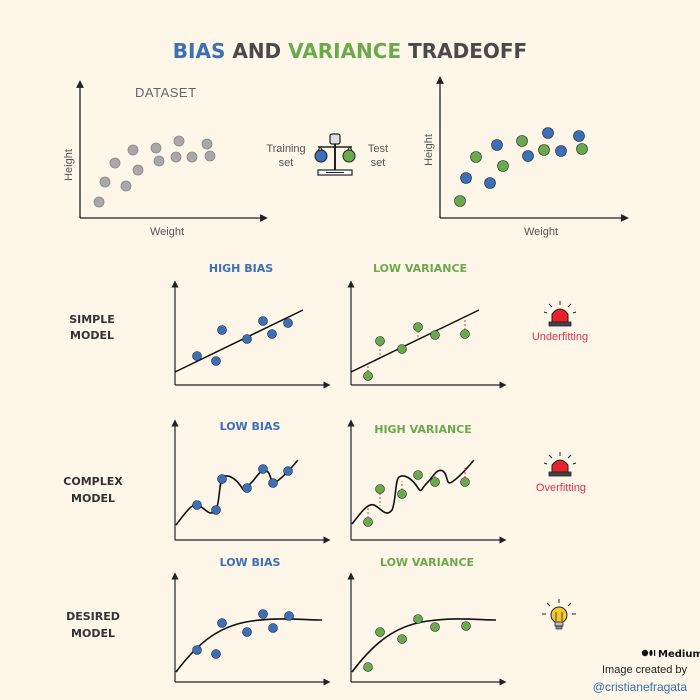  I want to click on lightbulb-icon, so click(559, 614).